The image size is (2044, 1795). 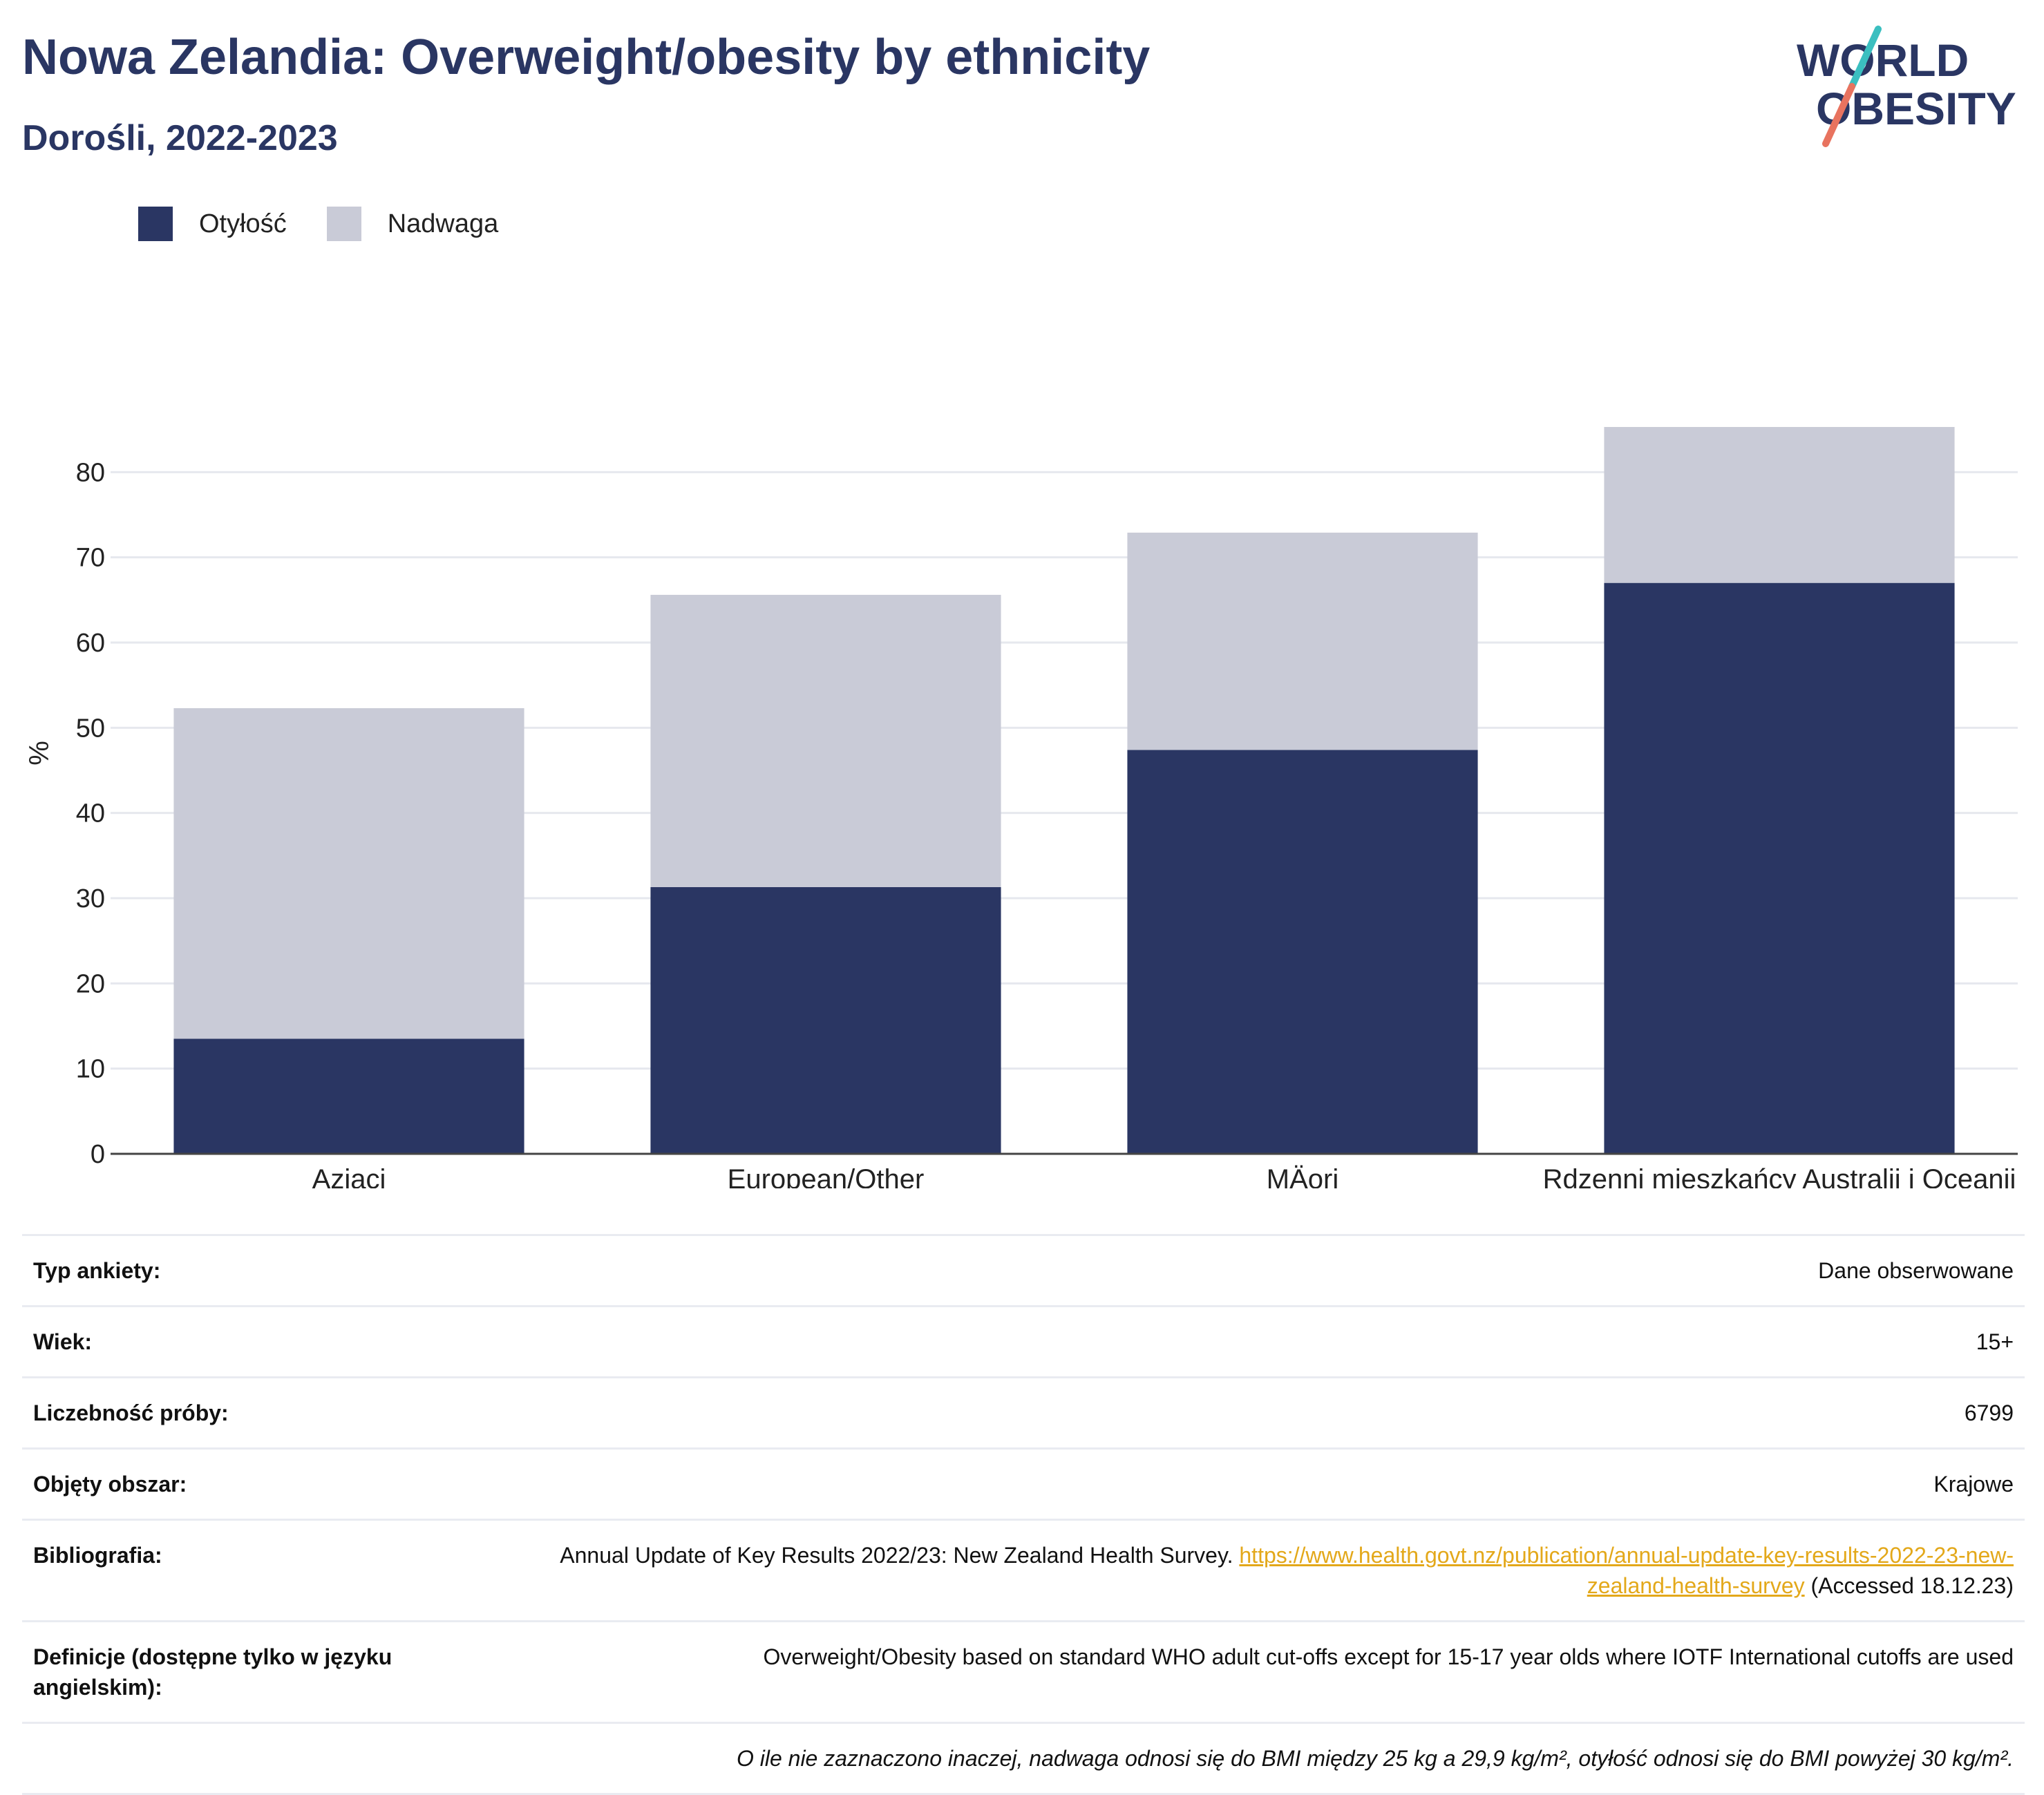 What do you see at coordinates (826, 1176) in the screenshot?
I see `x-category-label: European/Other` at bounding box center [826, 1176].